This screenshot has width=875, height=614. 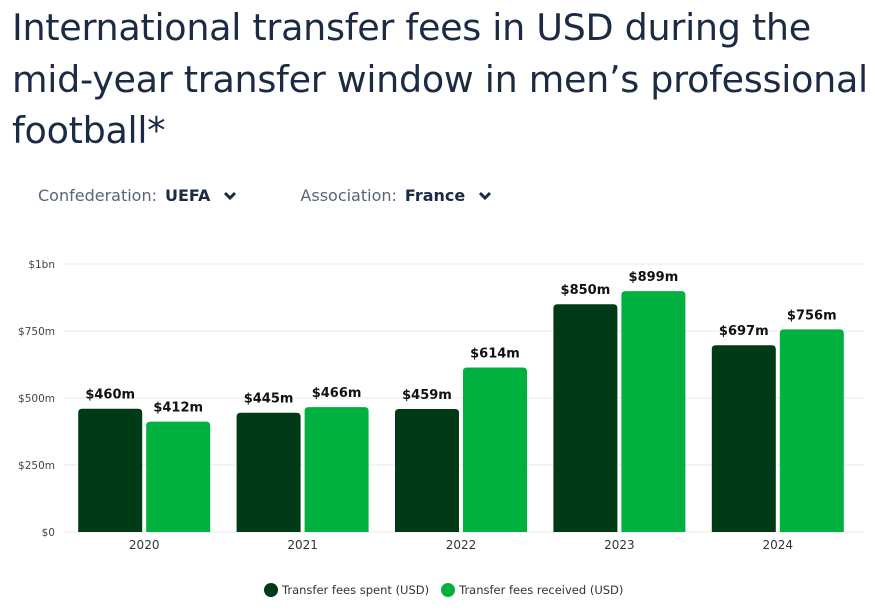 What do you see at coordinates (495, 353) in the screenshot?
I see `data-label: $614m` at bounding box center [495, 353].